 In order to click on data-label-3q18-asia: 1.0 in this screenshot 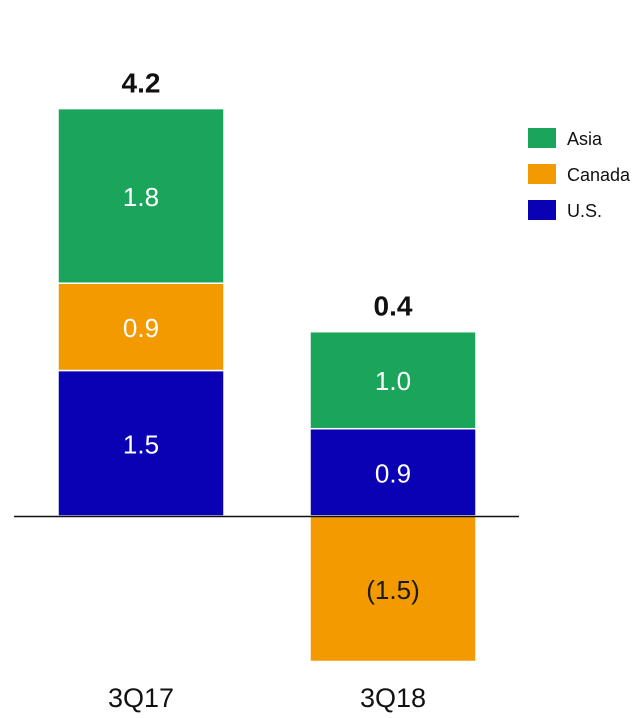, I will do `click(393, 381)`.